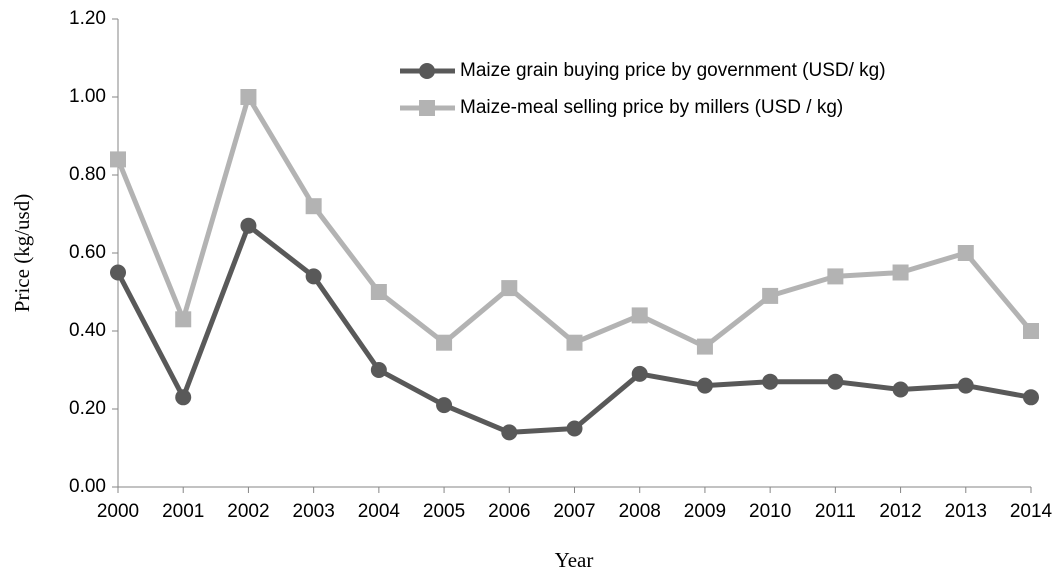 This screenshot has height=581, width=1064. What do you see at coordinates (900, 511) in the screenshot?
I see `x-tick-label: 2012` at bounding box center [900, 511].